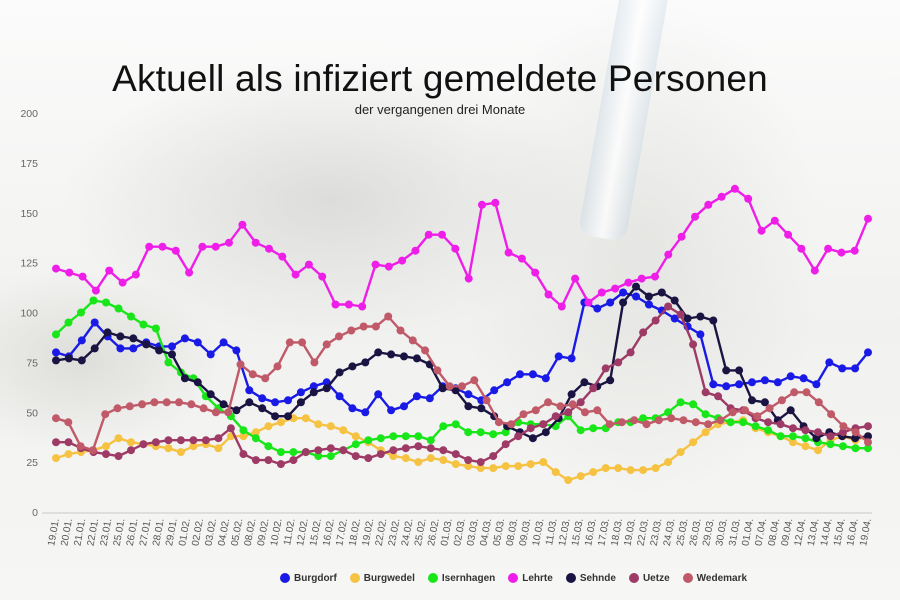 Image resolution: width=900 pixels, height=600 pixels. Describe the element at coordinates (591, 532) in the screenshot. I see `x-tick-label: 16.03.` at that location.